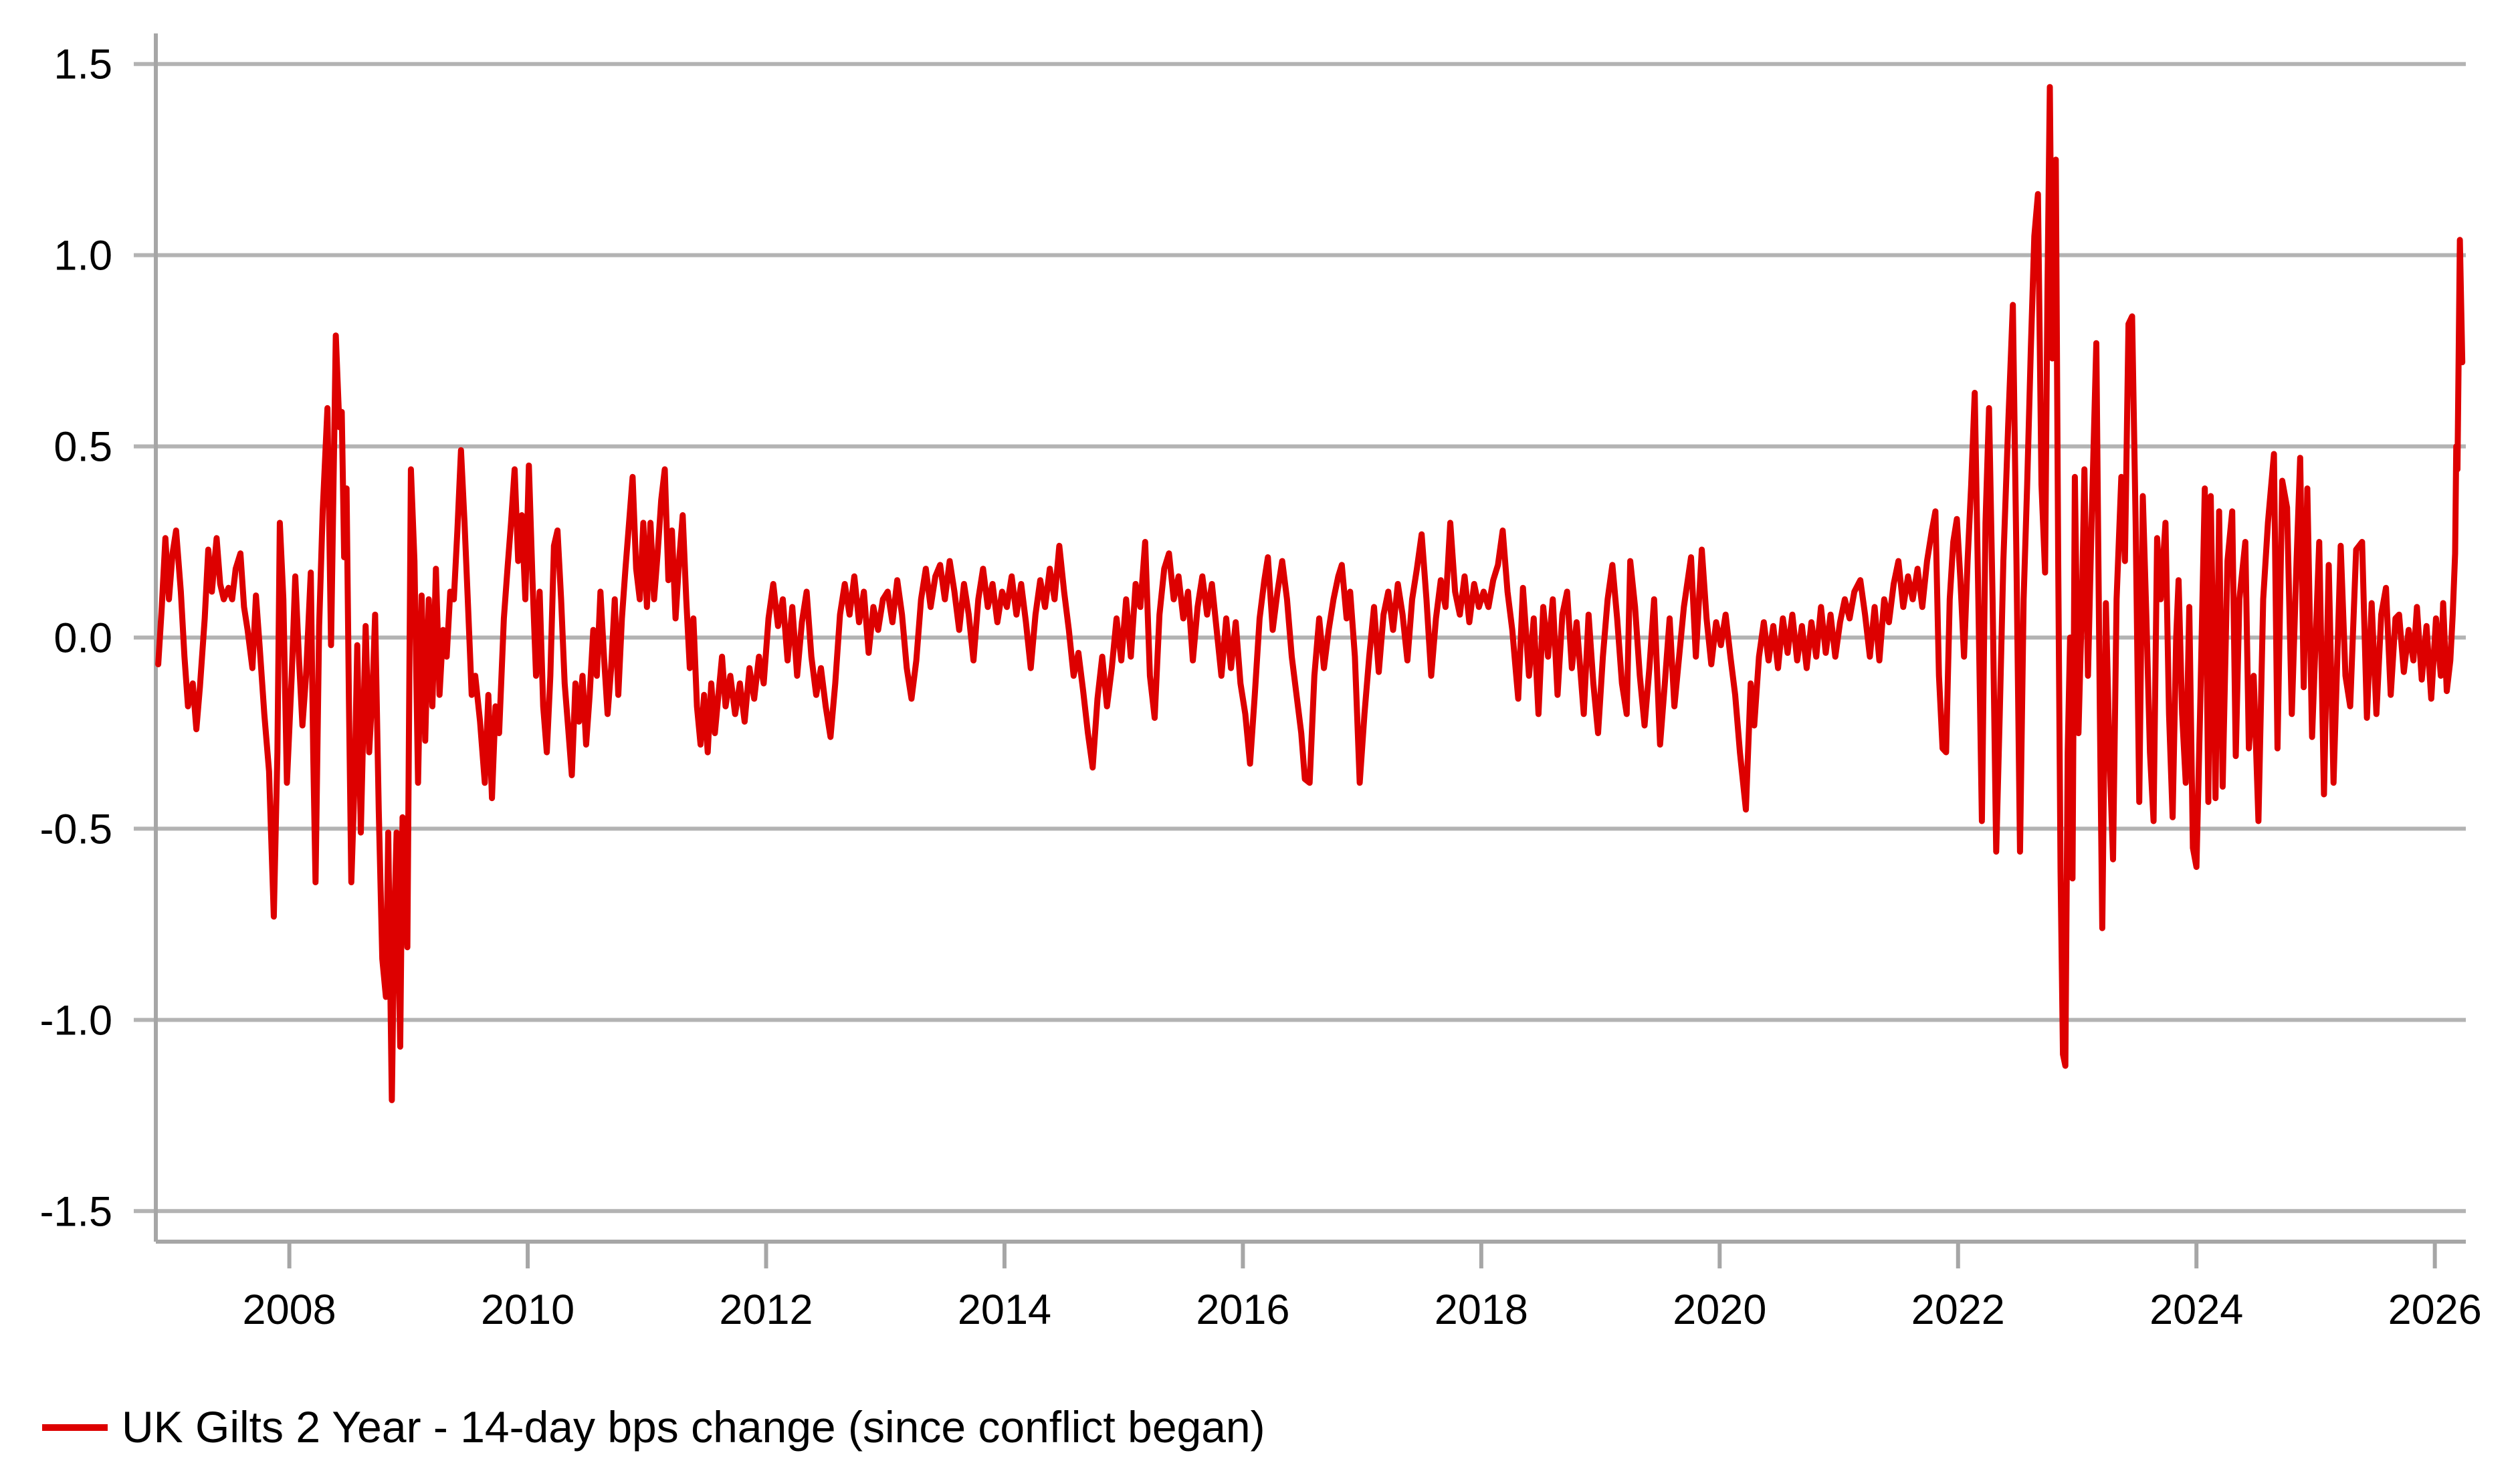  Describe the element at coordinates (1719, 1309) in the screenshot. I see `x-tick-label: 2020` at that location.